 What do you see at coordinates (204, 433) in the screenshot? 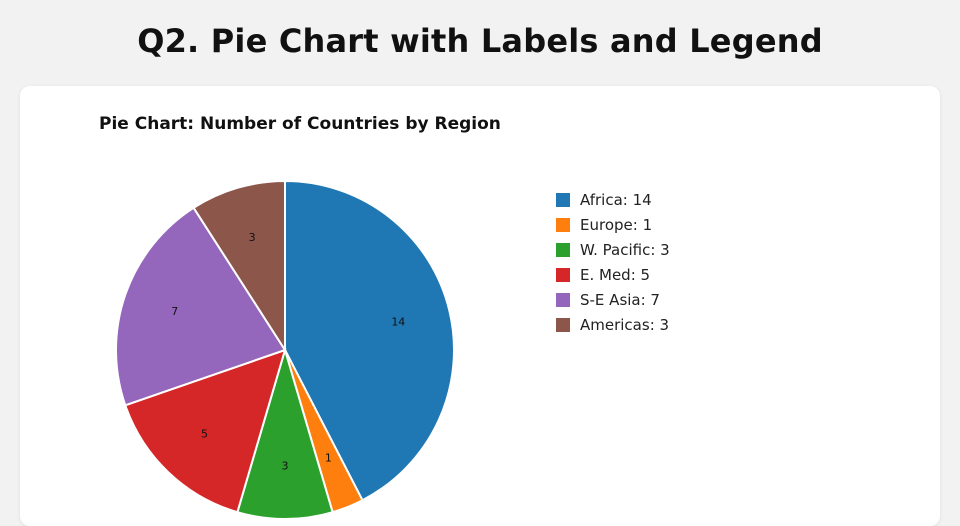
I see `slice-label: 5` at bounding box center [204, 433].